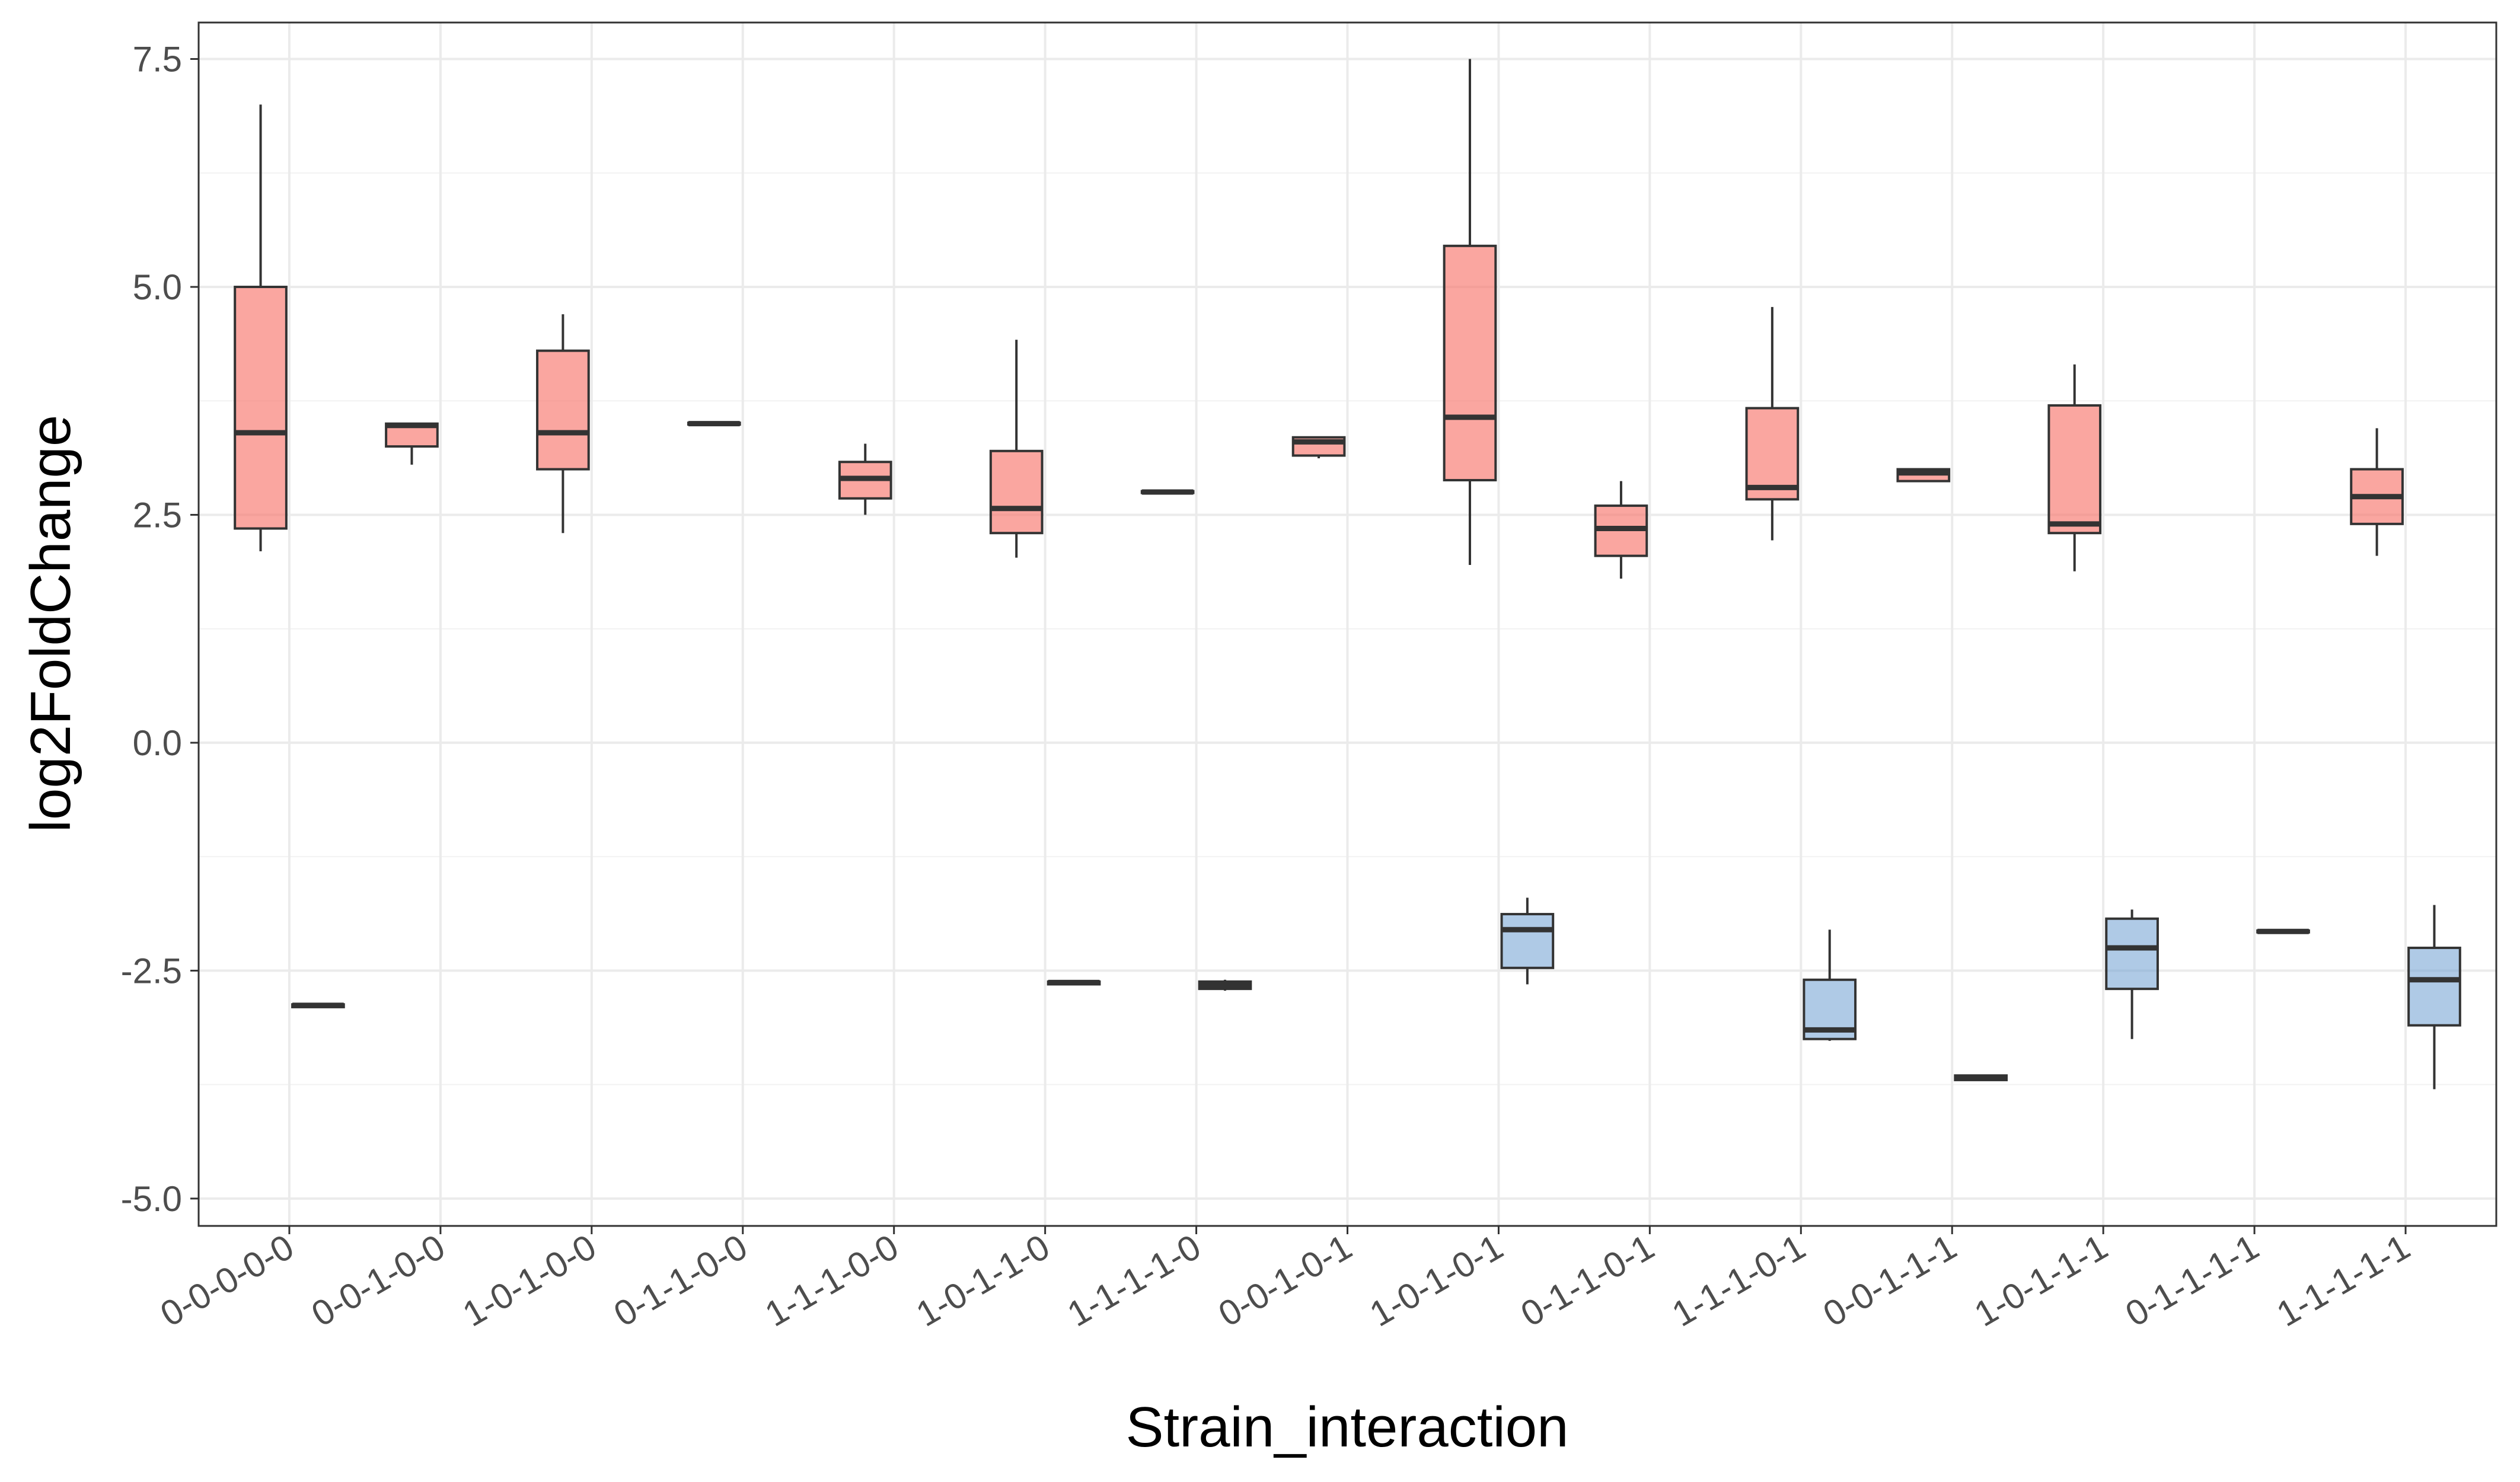  Describe the element at coordinates (151, 1199) in the screenshot. I see `y-tick-label: -5.0` at that location.